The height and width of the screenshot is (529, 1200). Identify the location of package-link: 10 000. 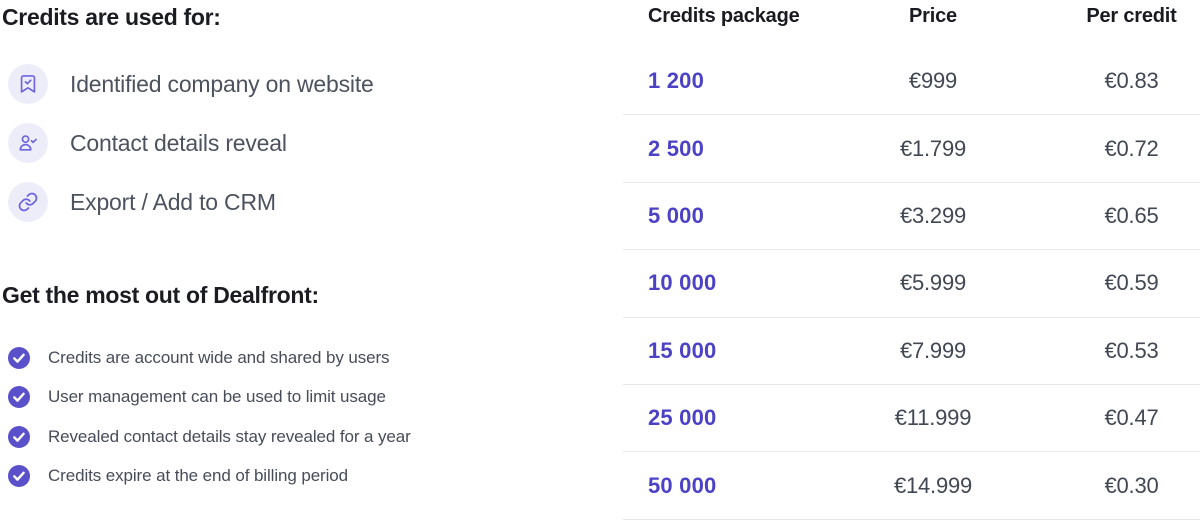
(682, 283).